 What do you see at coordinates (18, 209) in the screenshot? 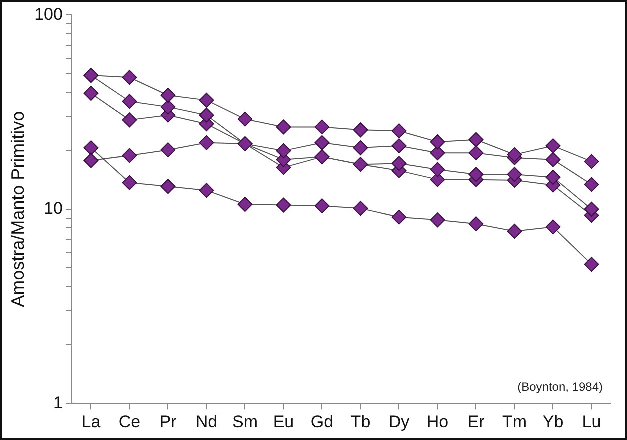
I see `y-axis-title: Amostra/Manto Primitivo` at bounding box center [18, 209].